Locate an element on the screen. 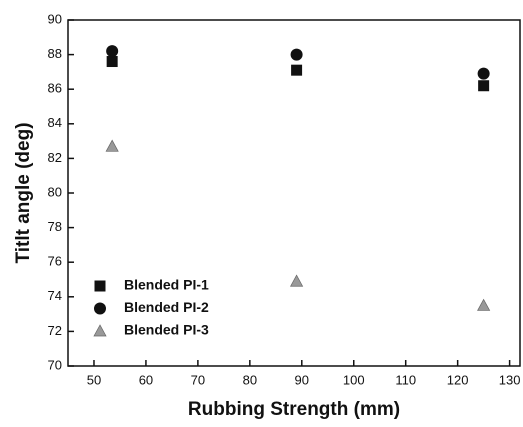 The height and width of the screenshot is (427, 523). y-tick-label: 72 is located at coordinates (55, 330).